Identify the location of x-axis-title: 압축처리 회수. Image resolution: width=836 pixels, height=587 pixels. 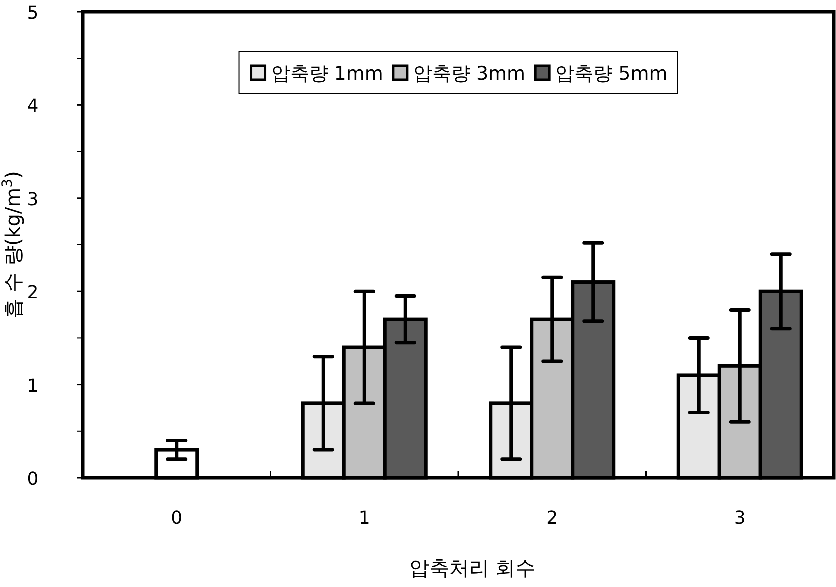
(472, 568).